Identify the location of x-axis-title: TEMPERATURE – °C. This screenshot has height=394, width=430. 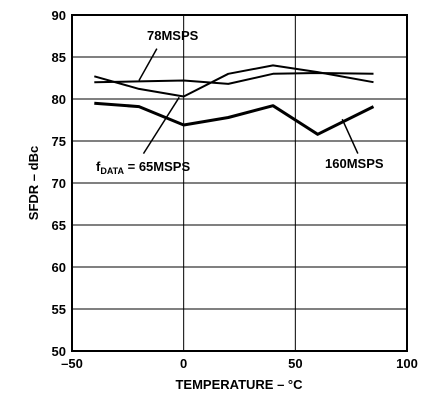
(239, 384).